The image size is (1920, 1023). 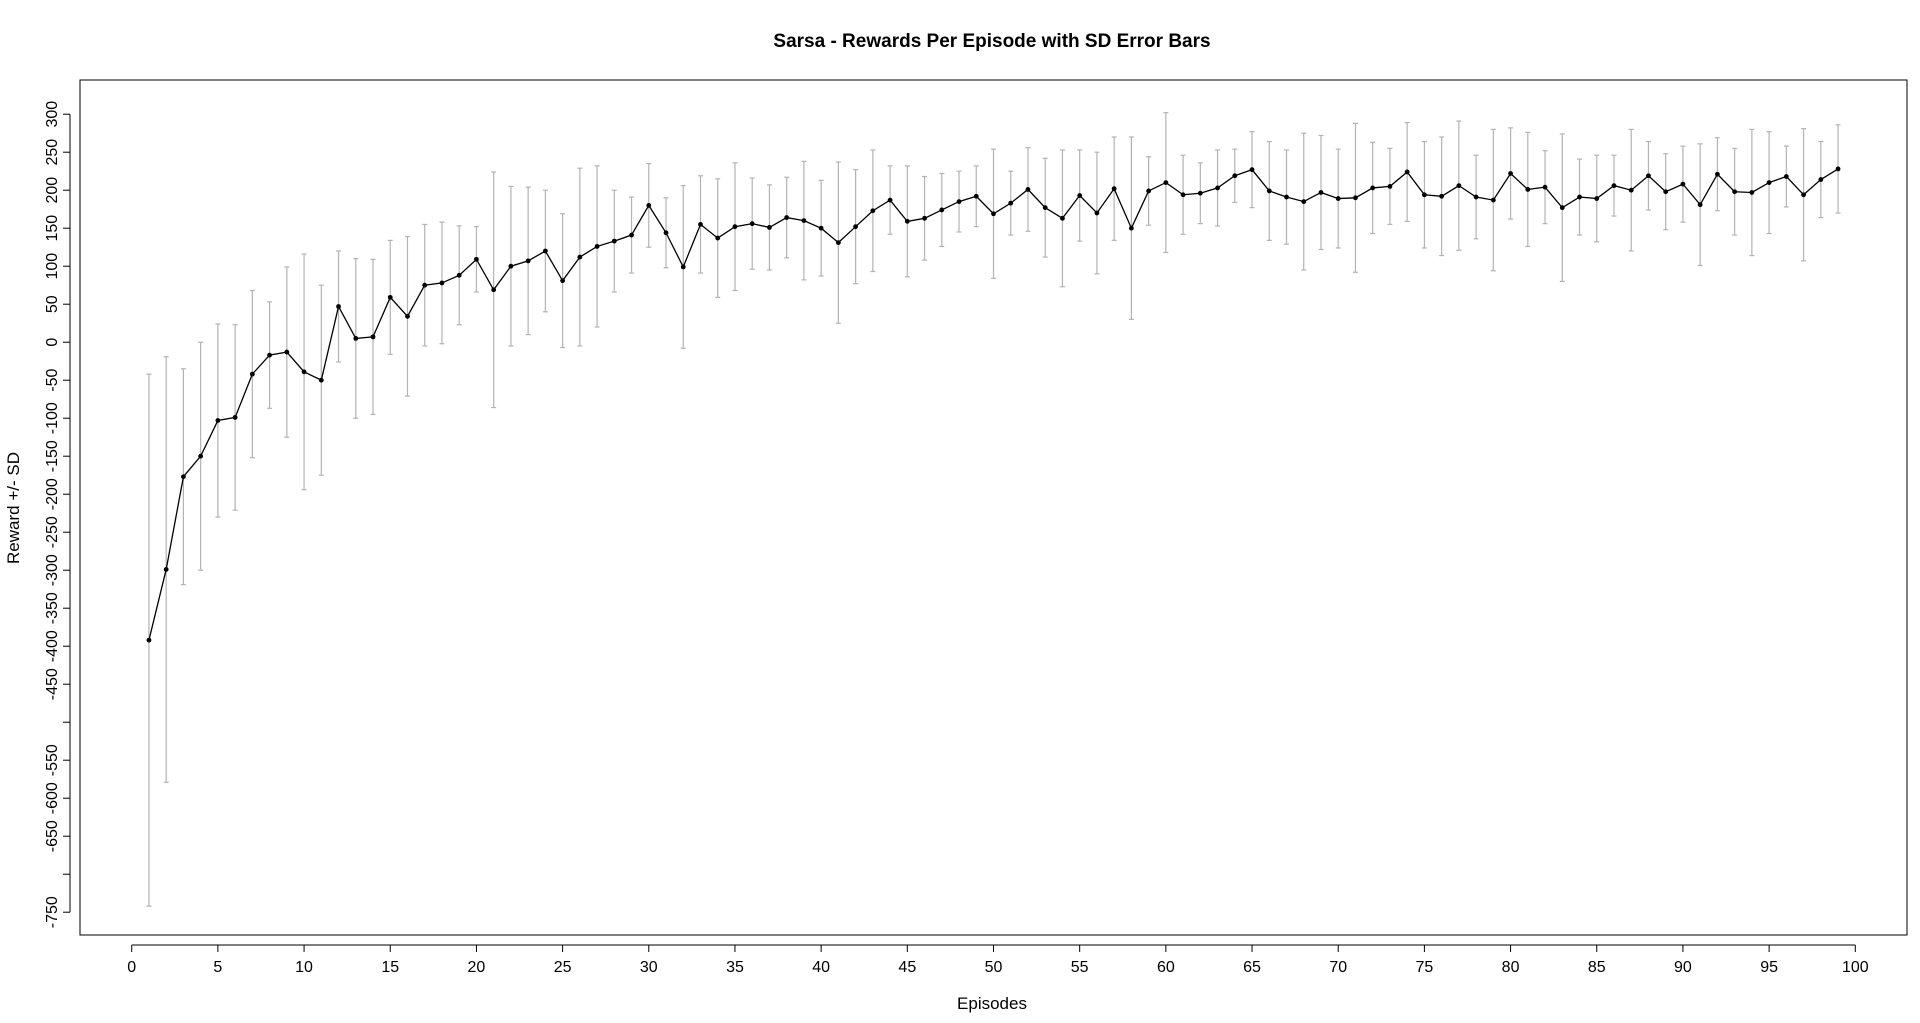 What do you see at coordinates (1683, 967) in the screenshot?
I see `x-tick-label: 90` at bounding box center [1683, 967].